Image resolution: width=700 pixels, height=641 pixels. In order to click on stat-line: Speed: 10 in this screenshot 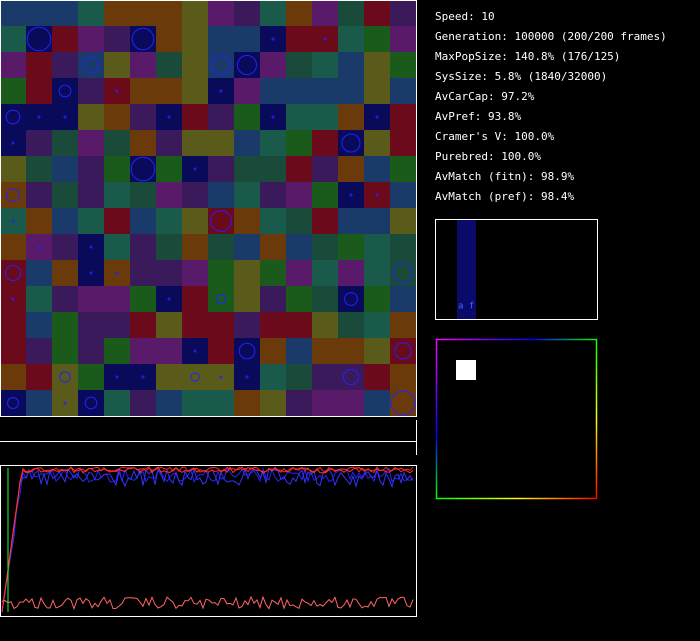, I will do `click(465, 16)`.